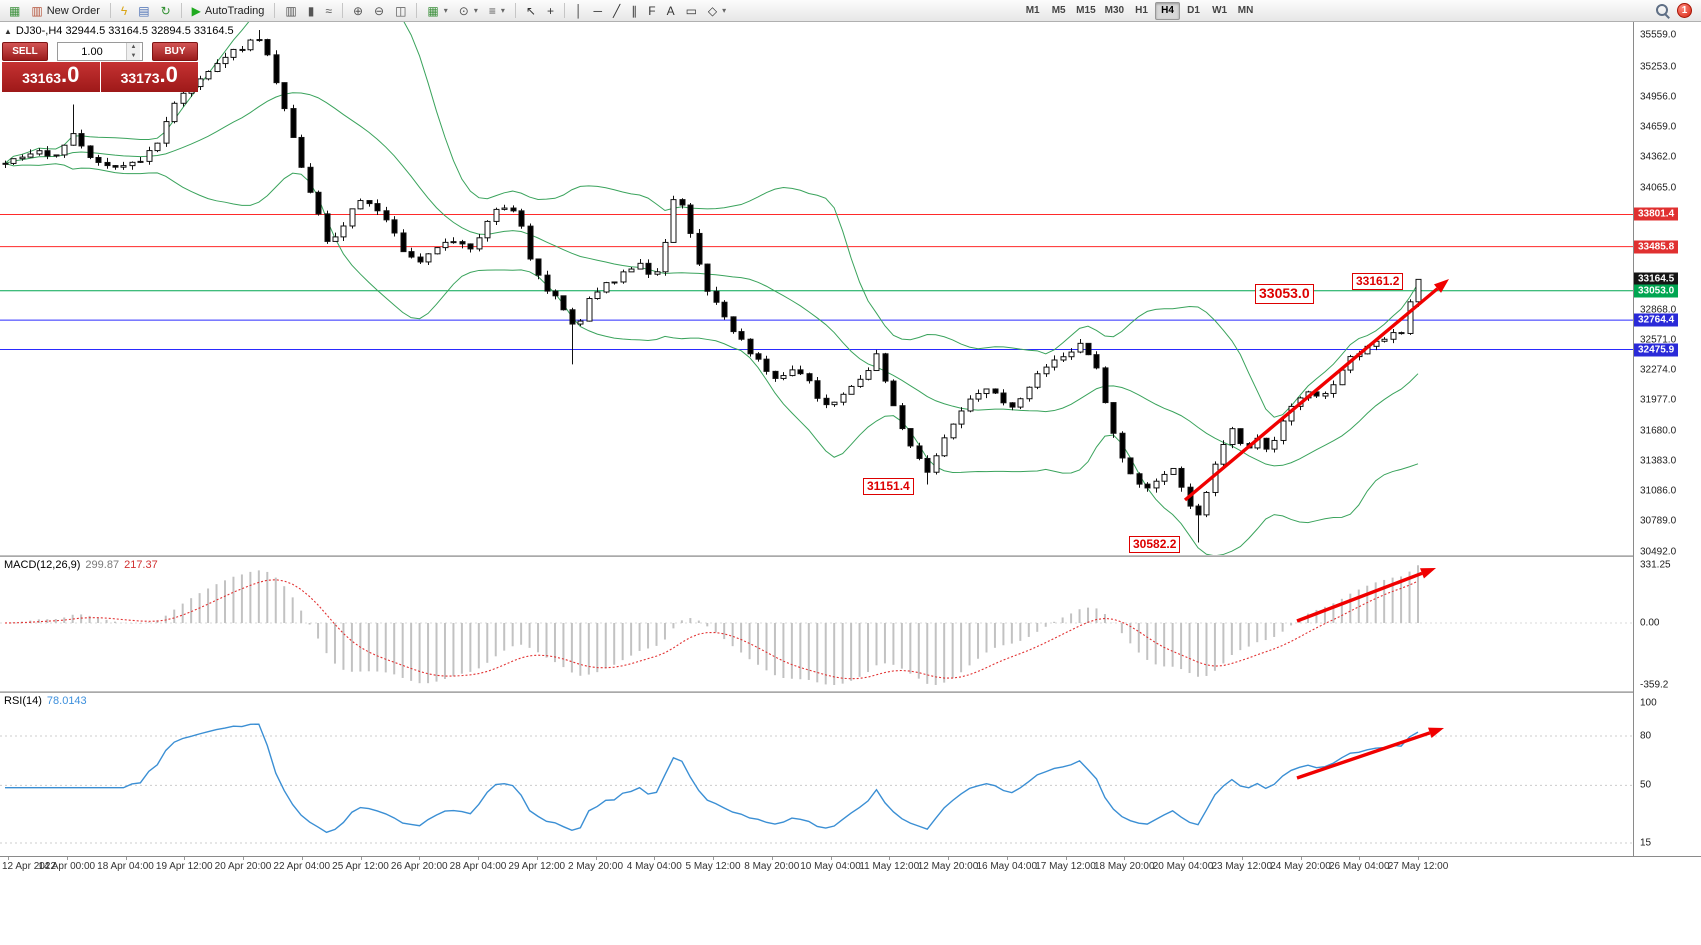 The image size is (1701, 945). Describe the element at coordinates (616, 10) in the screenshot. I see `trendline-button: ╱` at that location.